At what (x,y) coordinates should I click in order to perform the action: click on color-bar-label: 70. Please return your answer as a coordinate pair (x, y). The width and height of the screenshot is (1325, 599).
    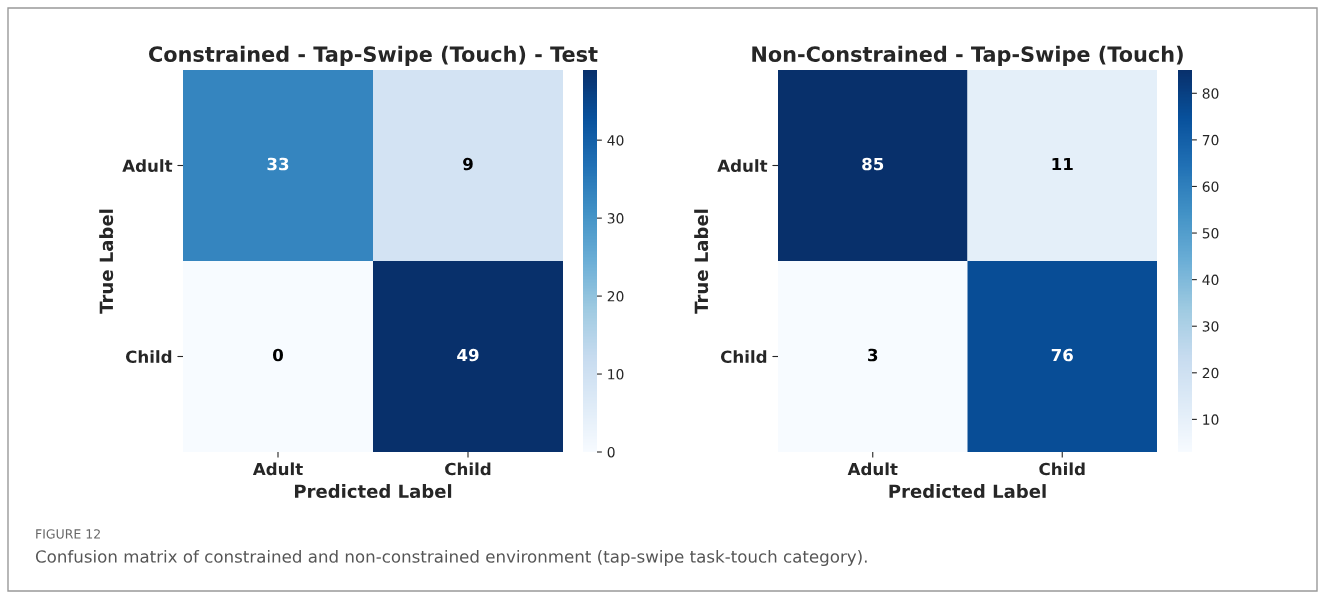
    Looking at the image, I should click on (1210, 140).